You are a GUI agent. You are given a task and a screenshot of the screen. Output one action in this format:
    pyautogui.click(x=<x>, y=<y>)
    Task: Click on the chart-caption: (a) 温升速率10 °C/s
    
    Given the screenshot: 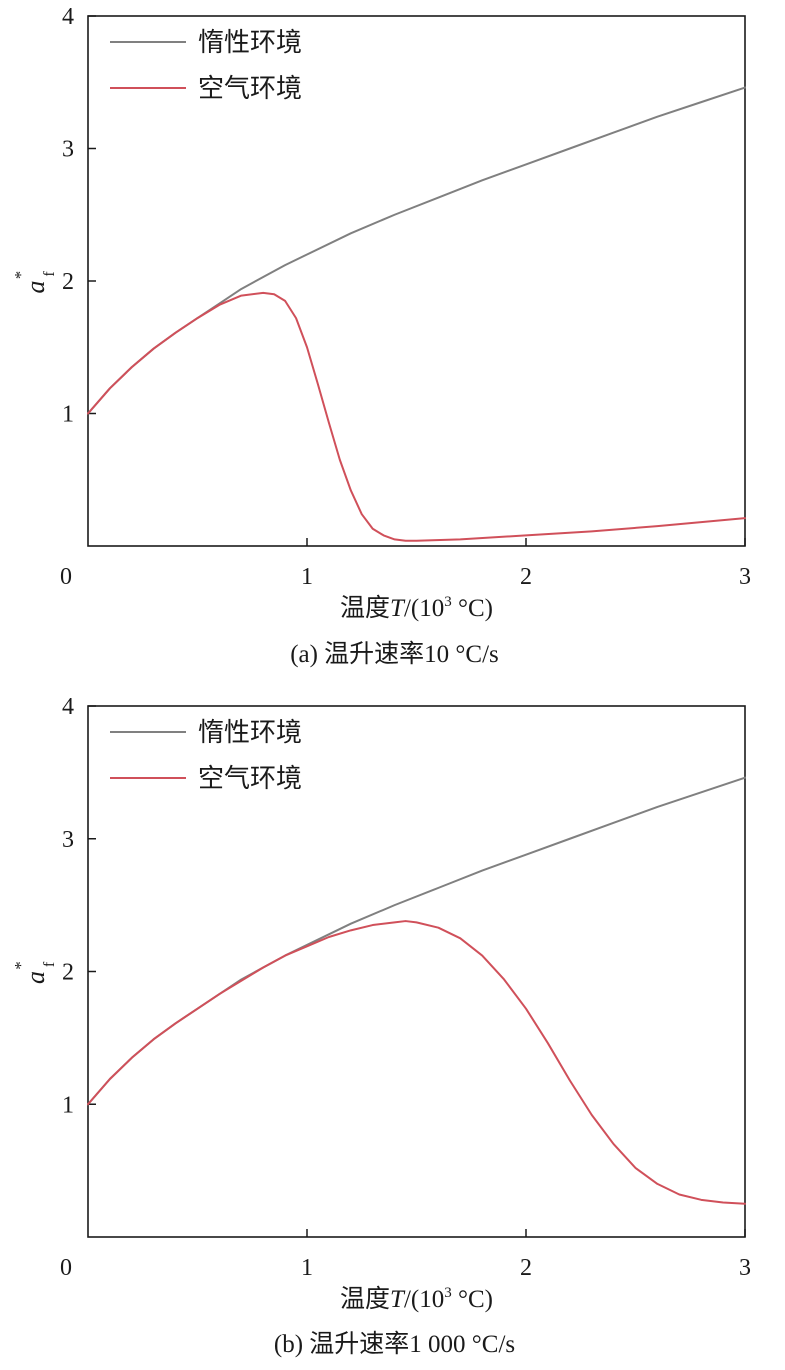 What is the action you would take?
    pyautogui.click(x=394, y=654)
    